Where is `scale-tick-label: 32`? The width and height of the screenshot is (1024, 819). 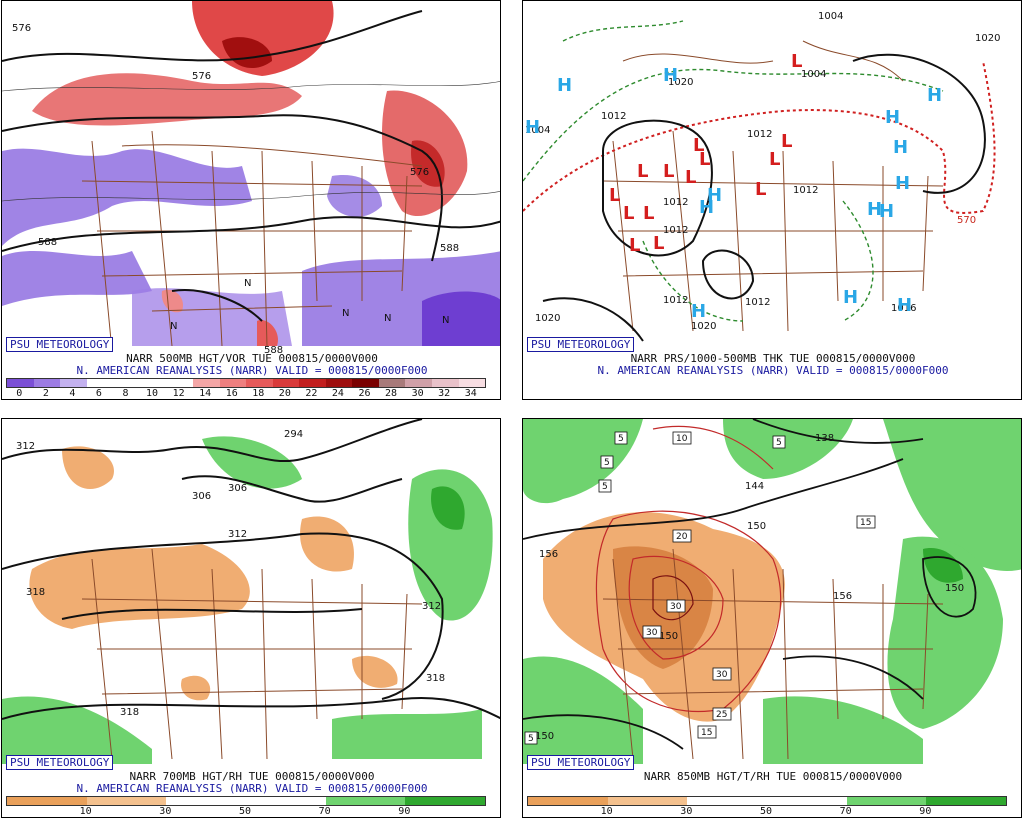 scale-tick-label: 32 is located at coordinates (444, 393).